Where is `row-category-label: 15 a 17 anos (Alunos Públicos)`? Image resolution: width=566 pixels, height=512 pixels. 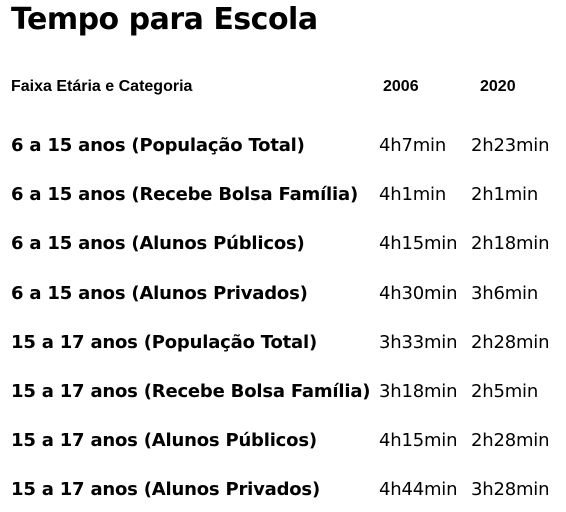 row-category-label: 15 a 17 anos (Alunos Públicos) is located at coordinates (164, 441).